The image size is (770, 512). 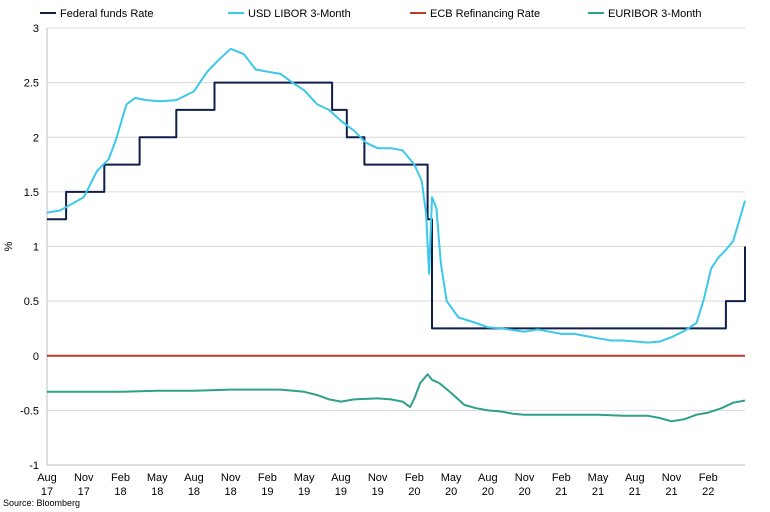 I want to click on legend-label: Federal funds Rate, so click(x=107, y=14).